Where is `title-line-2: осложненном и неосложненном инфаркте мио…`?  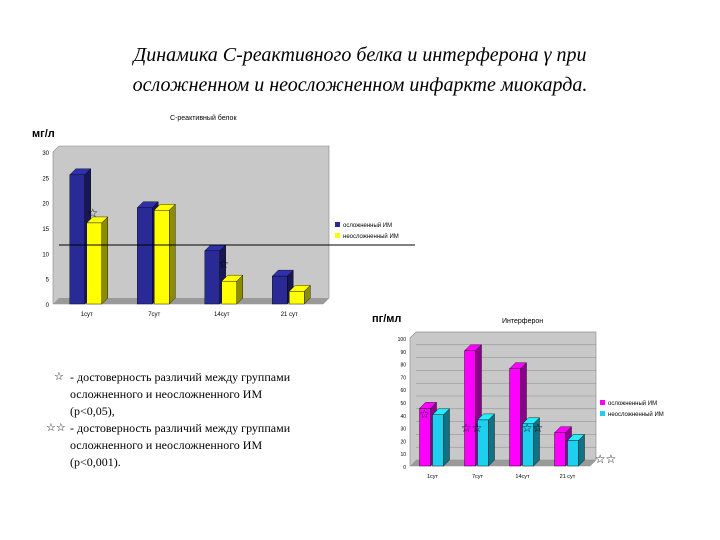 title-line-2: осложненном и неосложненном инфаркте мио… is located at coordinates (360, 85).